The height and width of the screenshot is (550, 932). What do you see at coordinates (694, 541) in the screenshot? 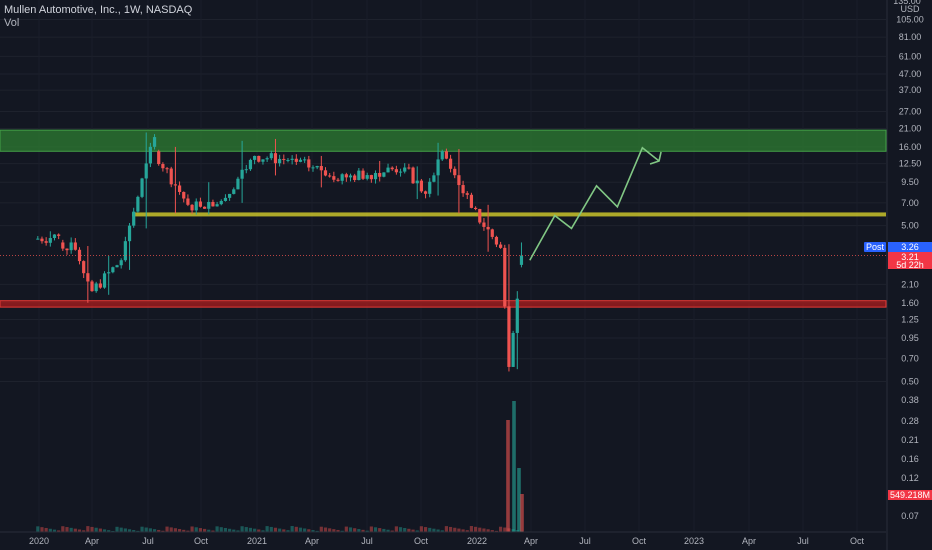
I see `time-tick-label: 2023` at bounding box center [694, 541].